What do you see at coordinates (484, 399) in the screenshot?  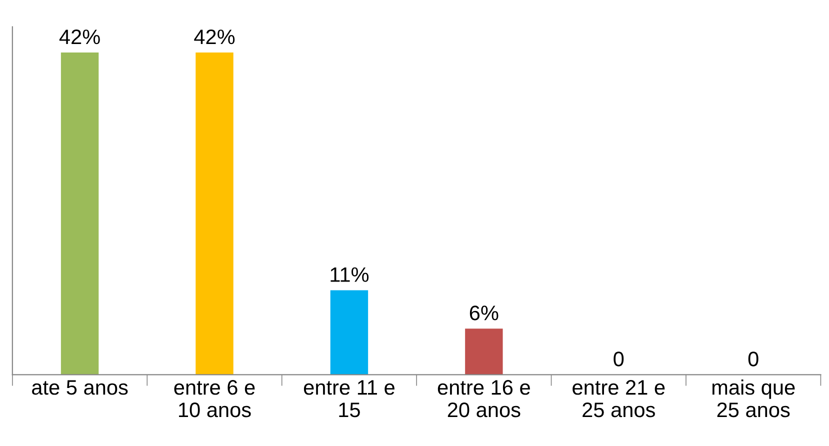 I see `x-tick-label: entre 16 e 20 anos` at bounding box center [484, 399].